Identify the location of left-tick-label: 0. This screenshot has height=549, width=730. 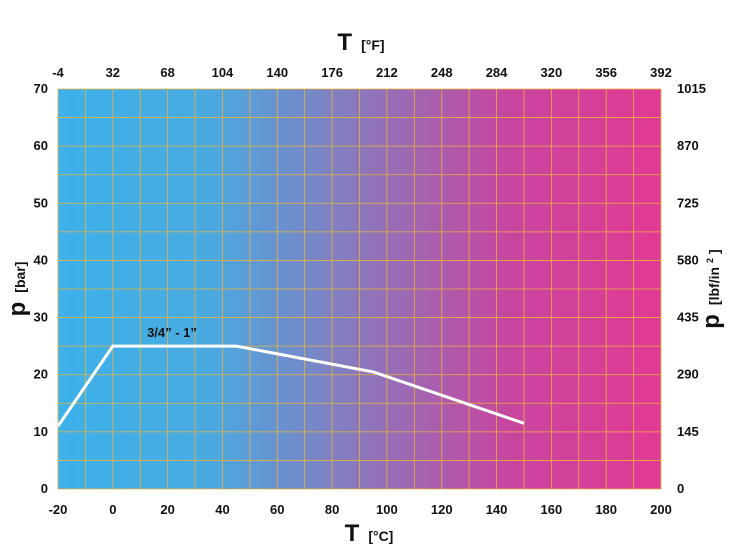
(44, 488).